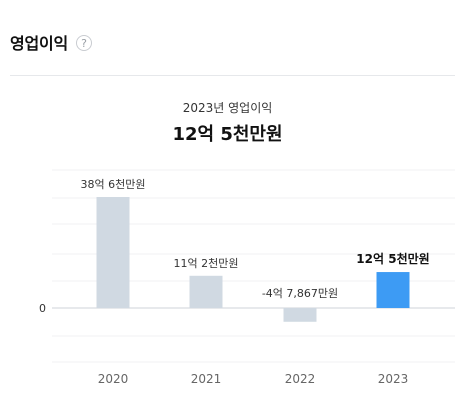  I want to click on help-icon: ?, so click(84, 43).